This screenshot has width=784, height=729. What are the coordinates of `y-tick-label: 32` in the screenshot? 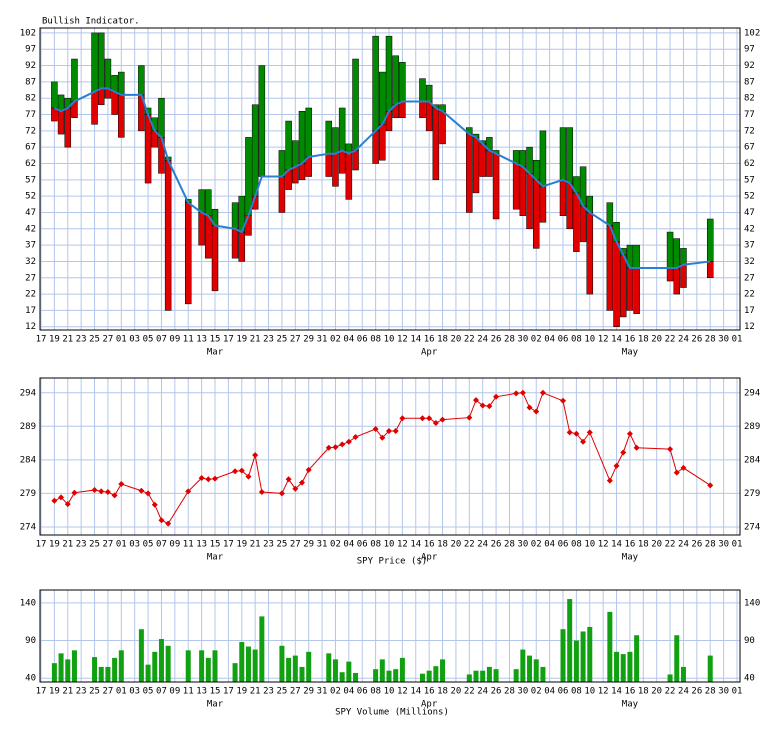 It's located at (749, 262).